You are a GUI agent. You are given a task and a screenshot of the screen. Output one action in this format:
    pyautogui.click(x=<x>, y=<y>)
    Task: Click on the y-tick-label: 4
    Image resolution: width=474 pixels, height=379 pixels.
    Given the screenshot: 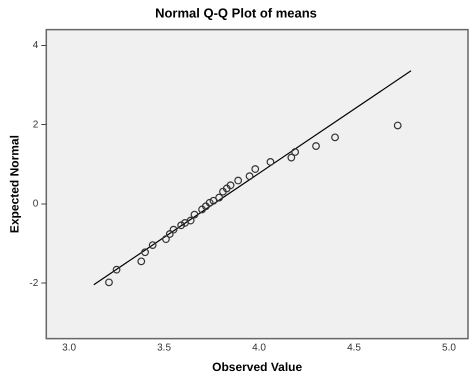 What is the action you would take?
    pyautogui.click(x=35, y=46)
    